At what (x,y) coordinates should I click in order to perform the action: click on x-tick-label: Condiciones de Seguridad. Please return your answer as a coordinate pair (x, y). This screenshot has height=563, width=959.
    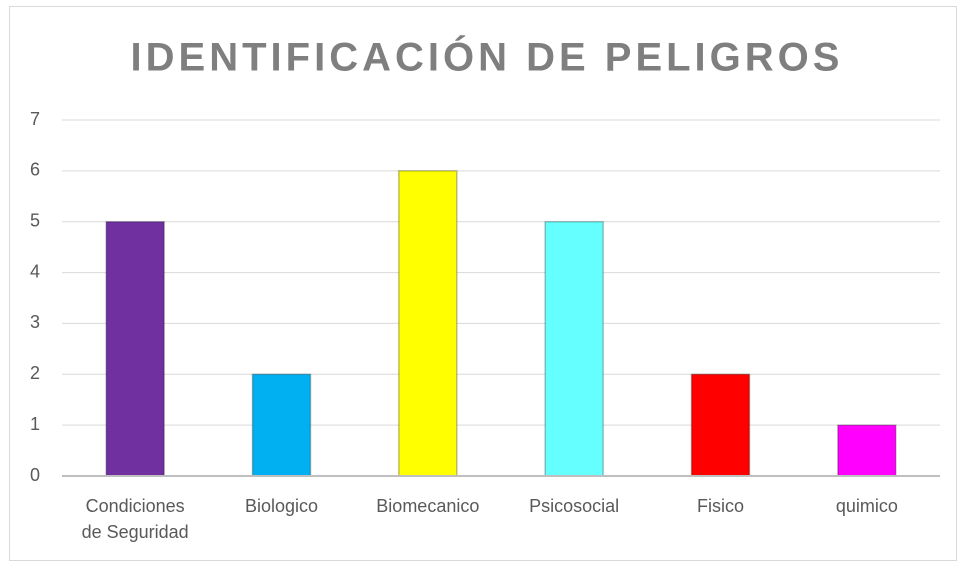
    Looking at the image, I should click on (135, 519).